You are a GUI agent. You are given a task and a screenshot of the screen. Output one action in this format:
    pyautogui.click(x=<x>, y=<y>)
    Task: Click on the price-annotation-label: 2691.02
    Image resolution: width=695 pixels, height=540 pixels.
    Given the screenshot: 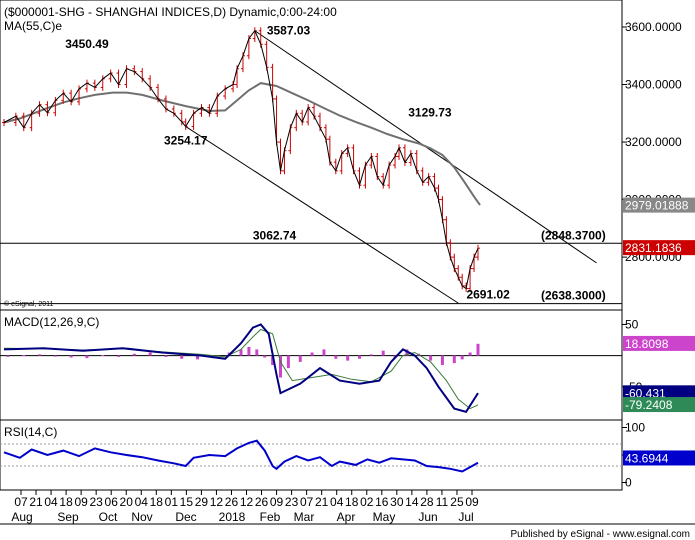 What is the action you would take?
    pyautogui.click(x=488, y=294)
    